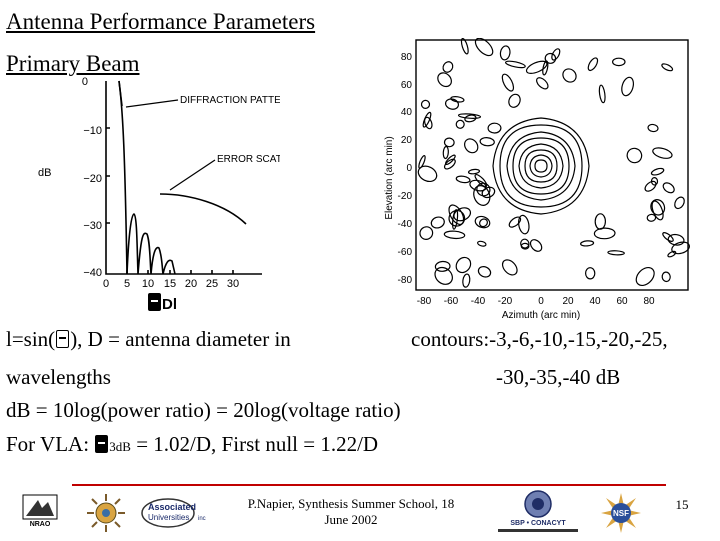 The image size is (720, 541). Describe the element at coordinates (151, 244) in the screenshot. I see `diffraction-sidelobes` at that location.